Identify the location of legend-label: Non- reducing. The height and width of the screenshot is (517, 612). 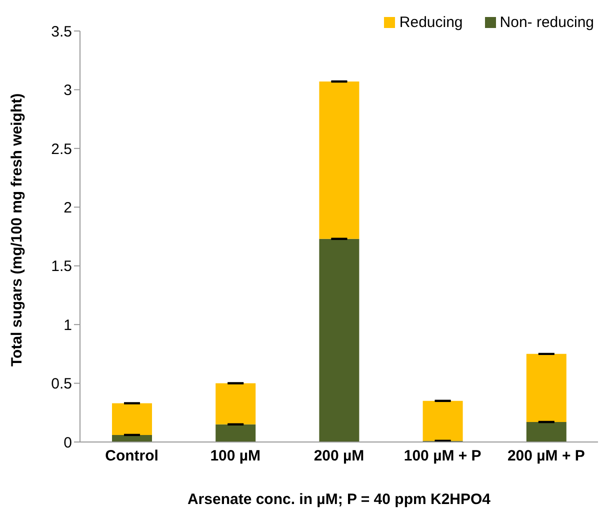
(547, 22).